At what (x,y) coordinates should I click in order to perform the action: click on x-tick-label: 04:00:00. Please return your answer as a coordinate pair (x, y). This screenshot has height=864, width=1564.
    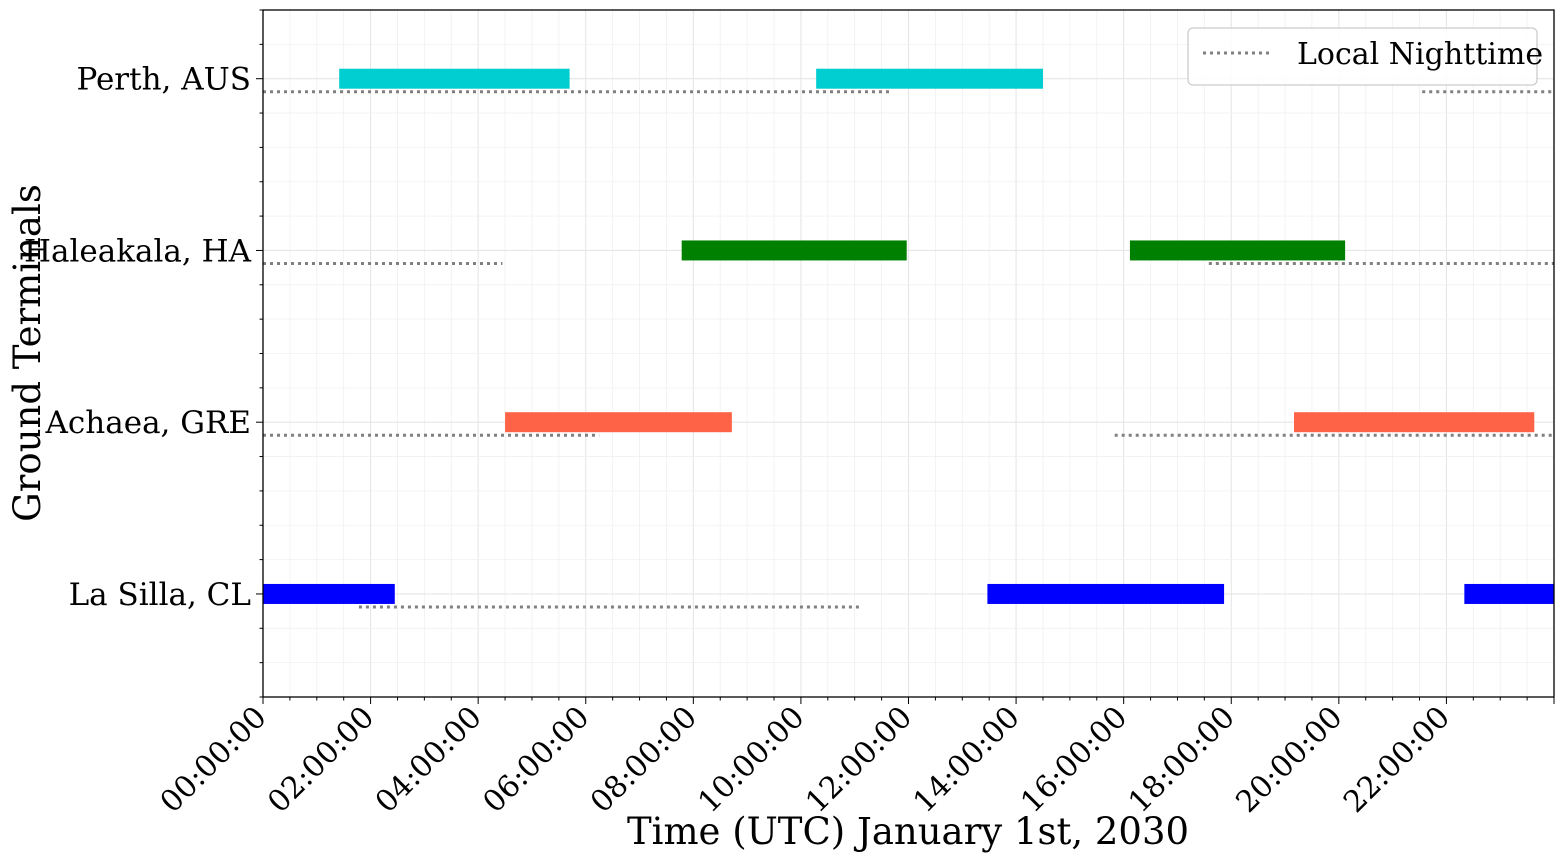
    Looking at the image, I should click on (429, 760).